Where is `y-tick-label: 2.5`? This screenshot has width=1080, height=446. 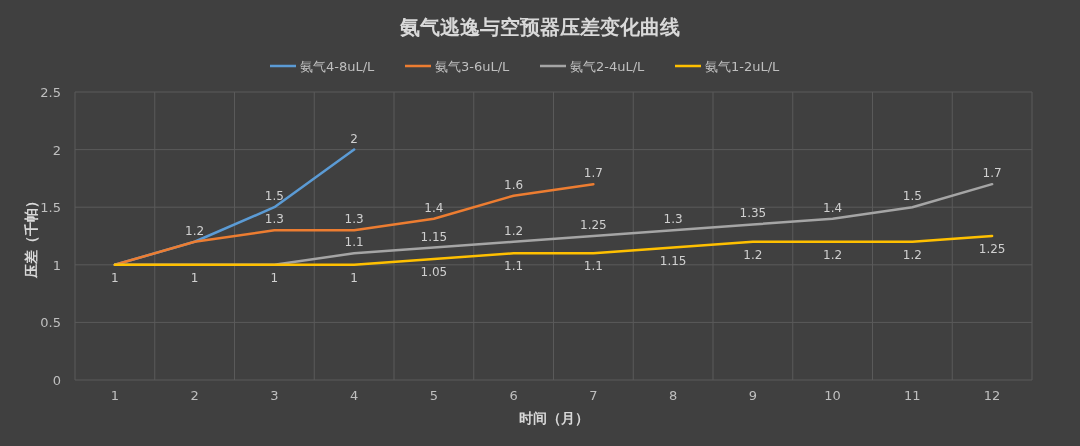
y-tick-label: 2.5 is located at coordinates (50, 92).